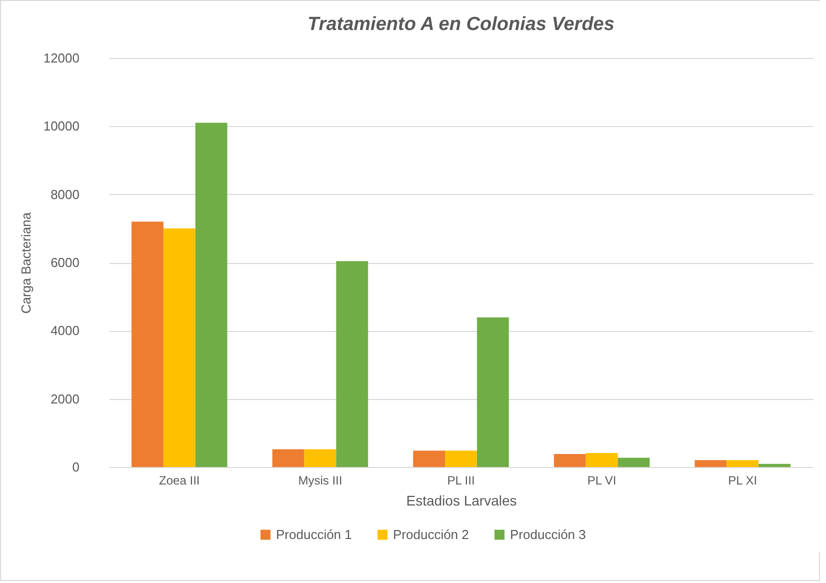 This screenshot has height=583, width=826. Describe the element at coordinates (65, 262) in the screenshot. I see `y-tick-label: 6000` at that location.